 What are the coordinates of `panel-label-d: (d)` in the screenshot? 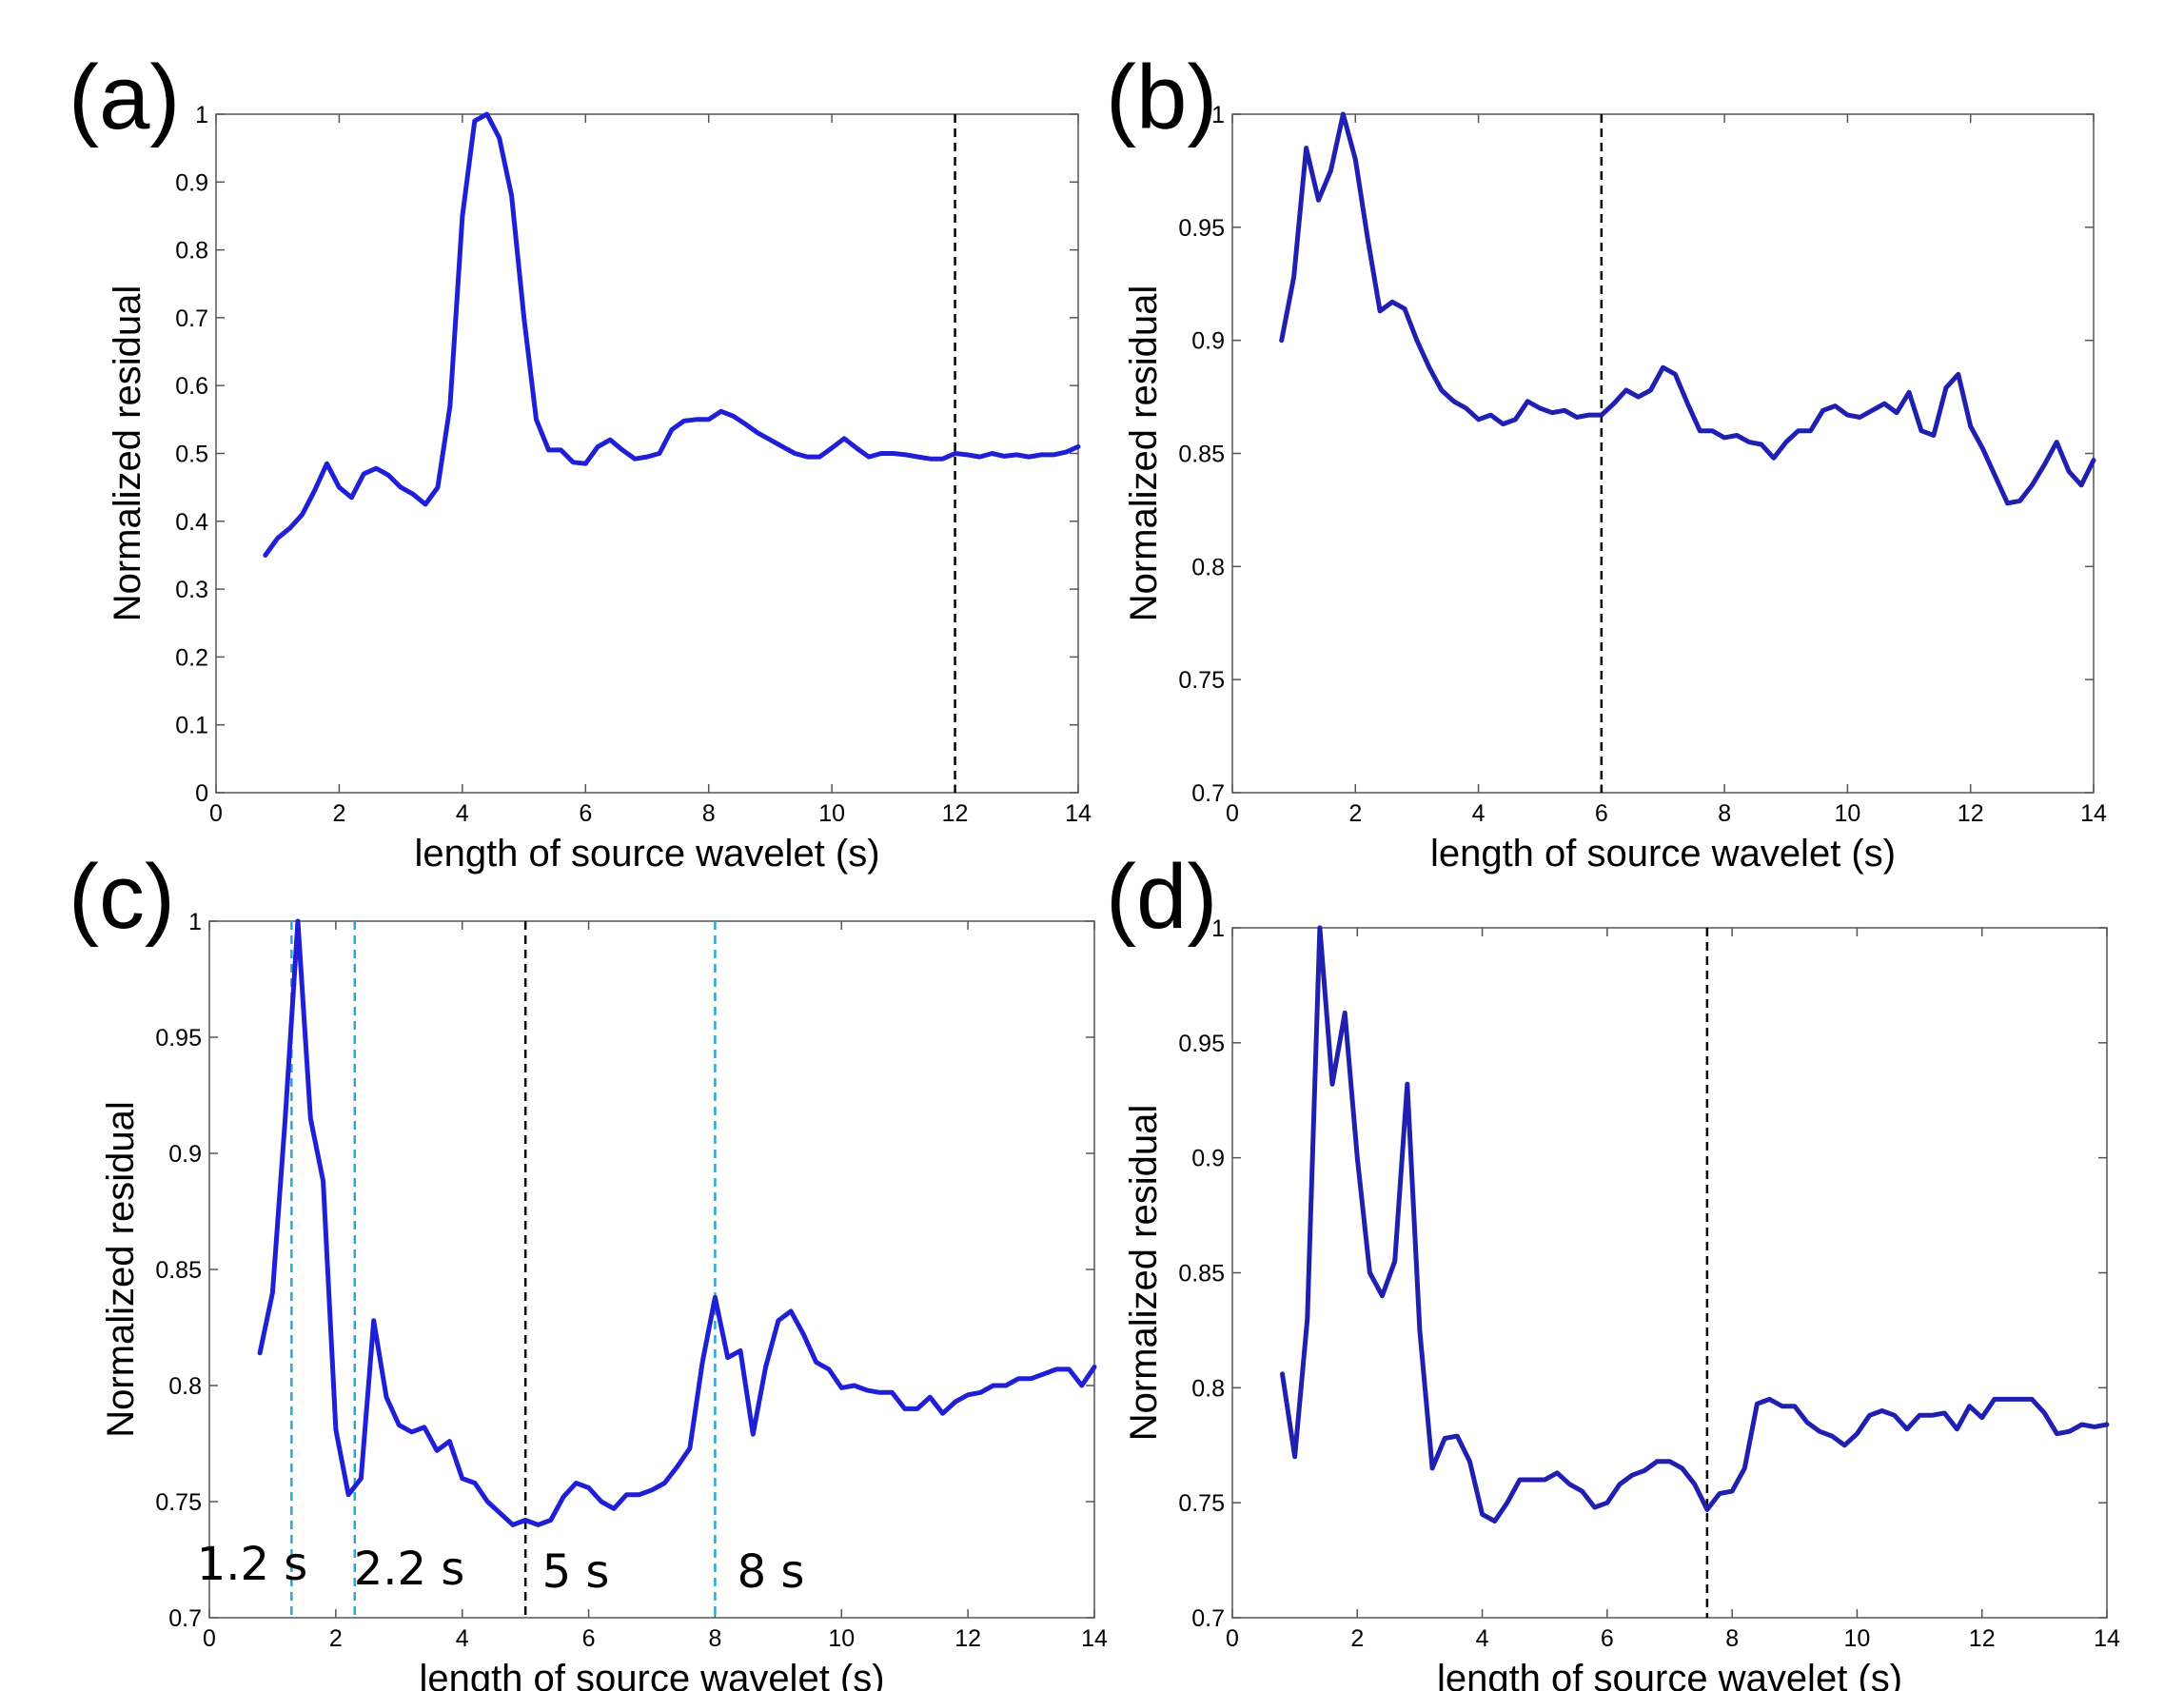 It's located at (1161, 897).